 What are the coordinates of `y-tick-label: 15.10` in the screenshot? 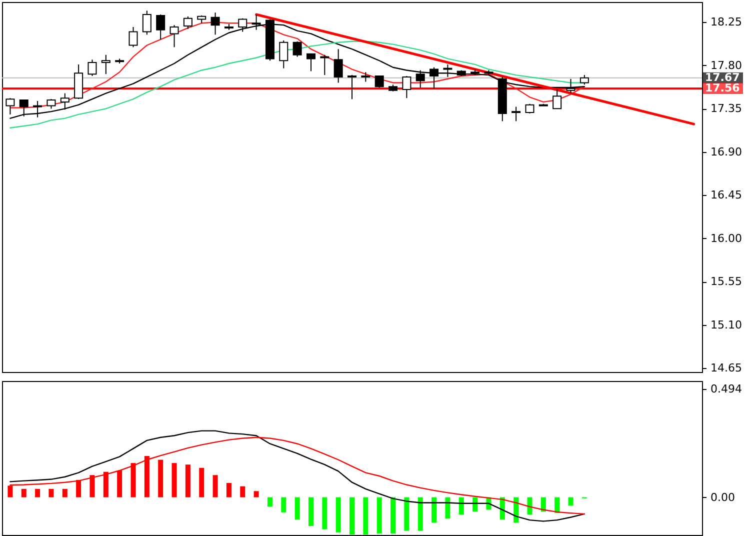 It's located at (726, 325).